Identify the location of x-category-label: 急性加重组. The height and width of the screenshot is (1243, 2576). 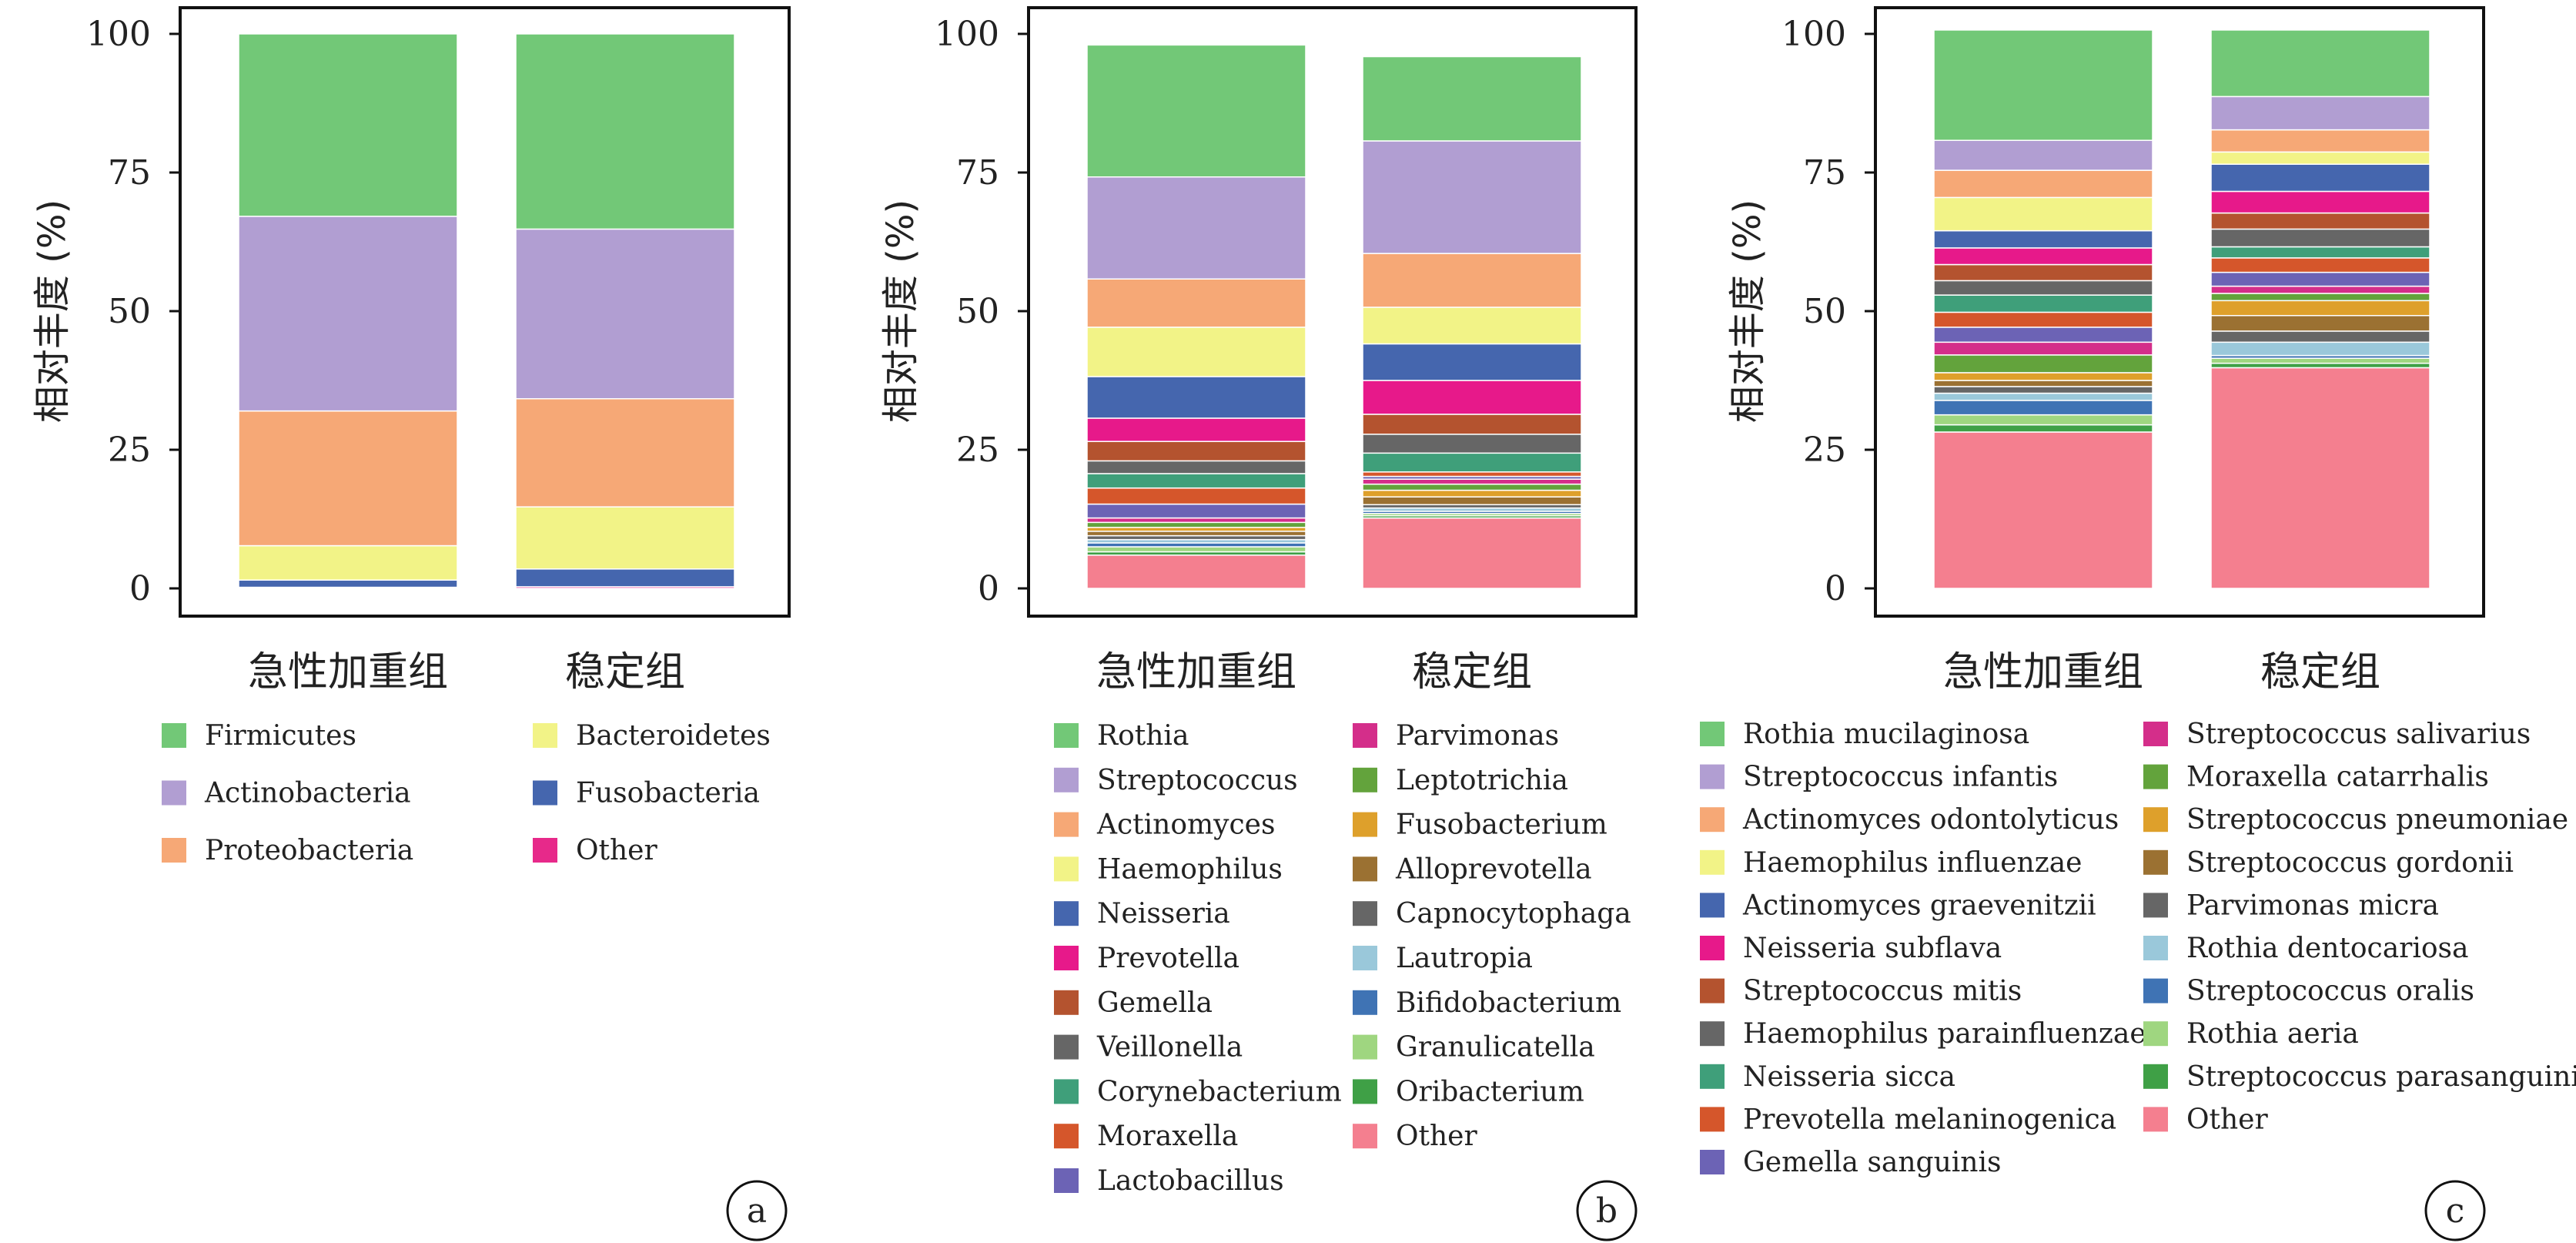
(1196, 672).